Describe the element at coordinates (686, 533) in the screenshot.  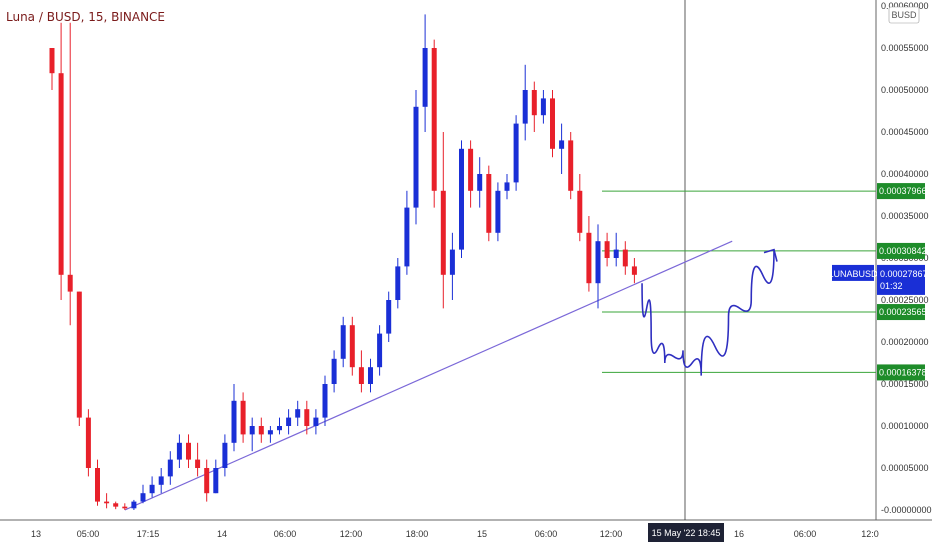
I see `crosshair-time-label: 15 May '22 18:45` at that location.